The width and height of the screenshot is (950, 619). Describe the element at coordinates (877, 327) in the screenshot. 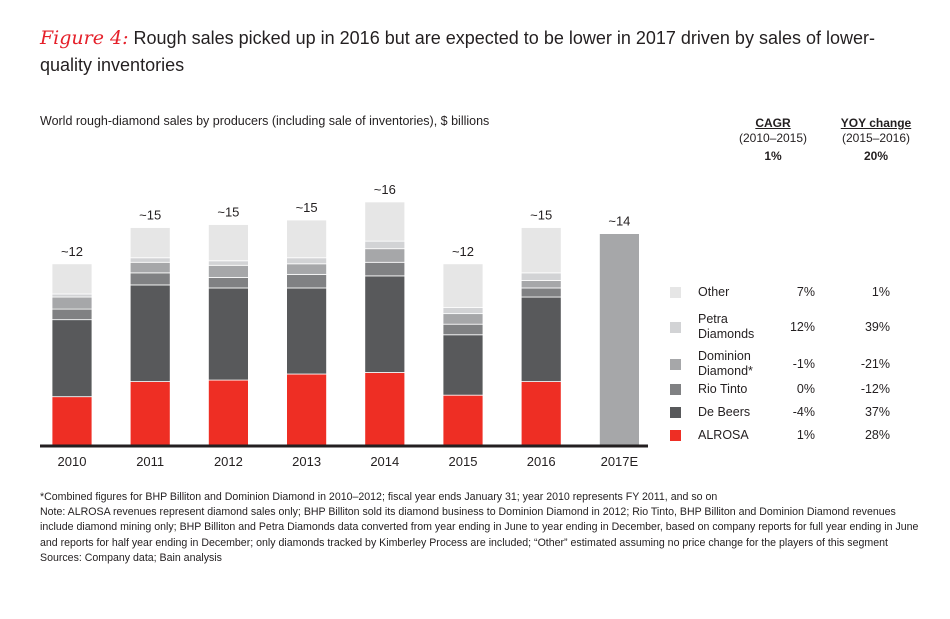

I see `legend-yoy-value: 39%` at that location.